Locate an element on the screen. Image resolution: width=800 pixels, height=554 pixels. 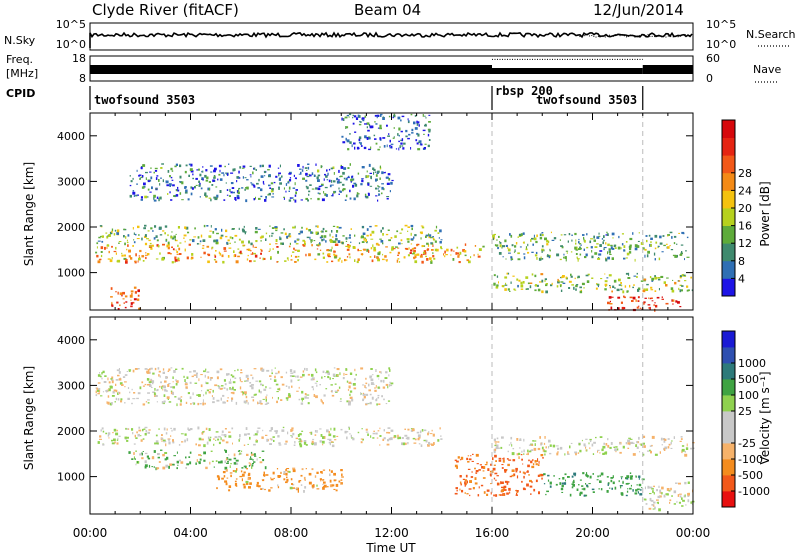
colorbar-swatch is located at coordinates (728, 483).